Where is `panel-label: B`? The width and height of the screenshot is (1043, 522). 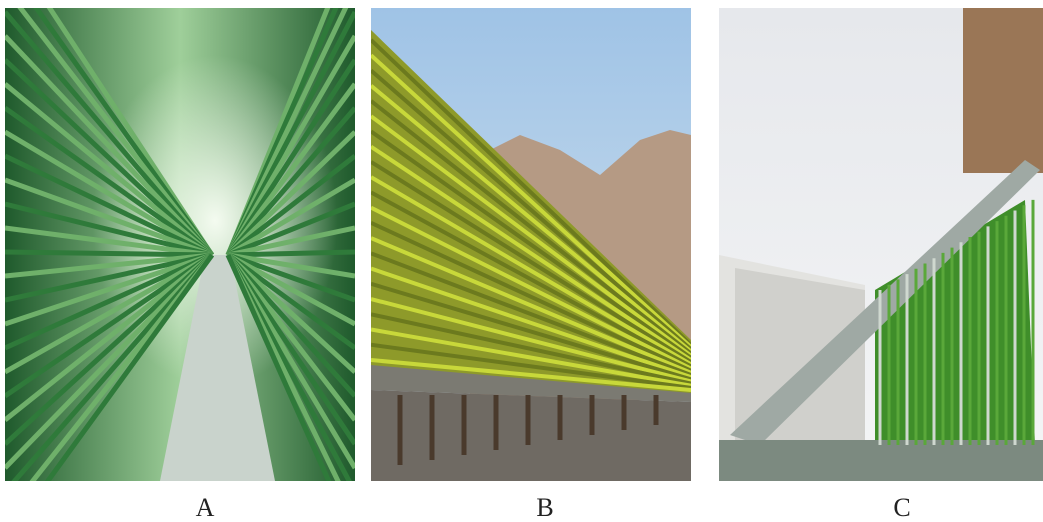 panel-label: B is located at coordinates (544, 507).